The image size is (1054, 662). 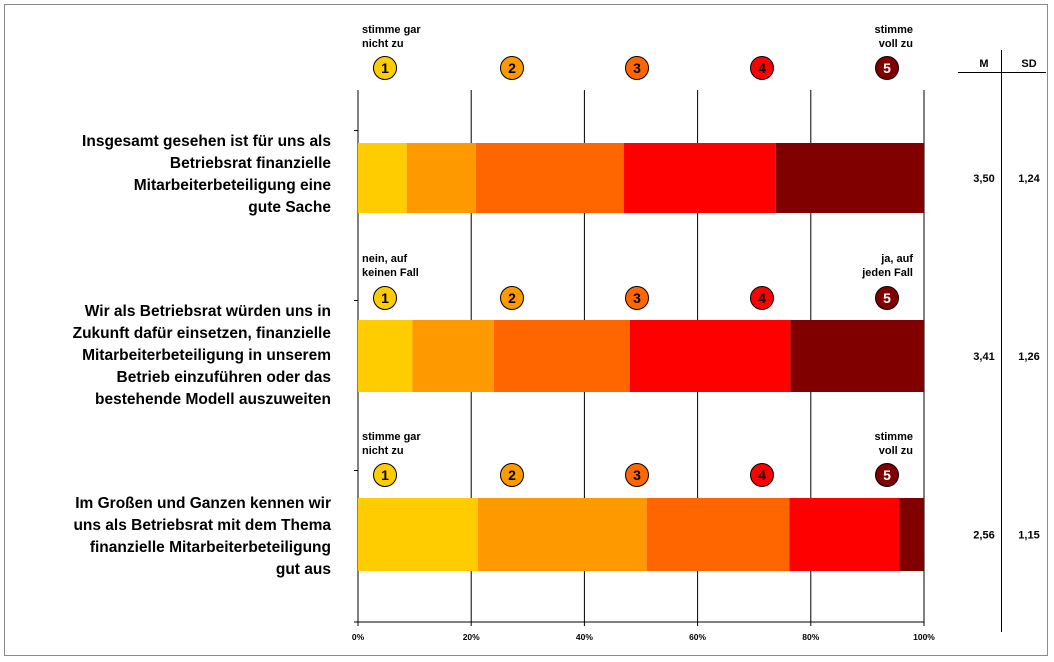 What do you see at coordinates (202, 333) in the screenshot?
I see `item-label-line: Zukunft dafür einsetzen, finanzielle` at bounding box center [202, 333].